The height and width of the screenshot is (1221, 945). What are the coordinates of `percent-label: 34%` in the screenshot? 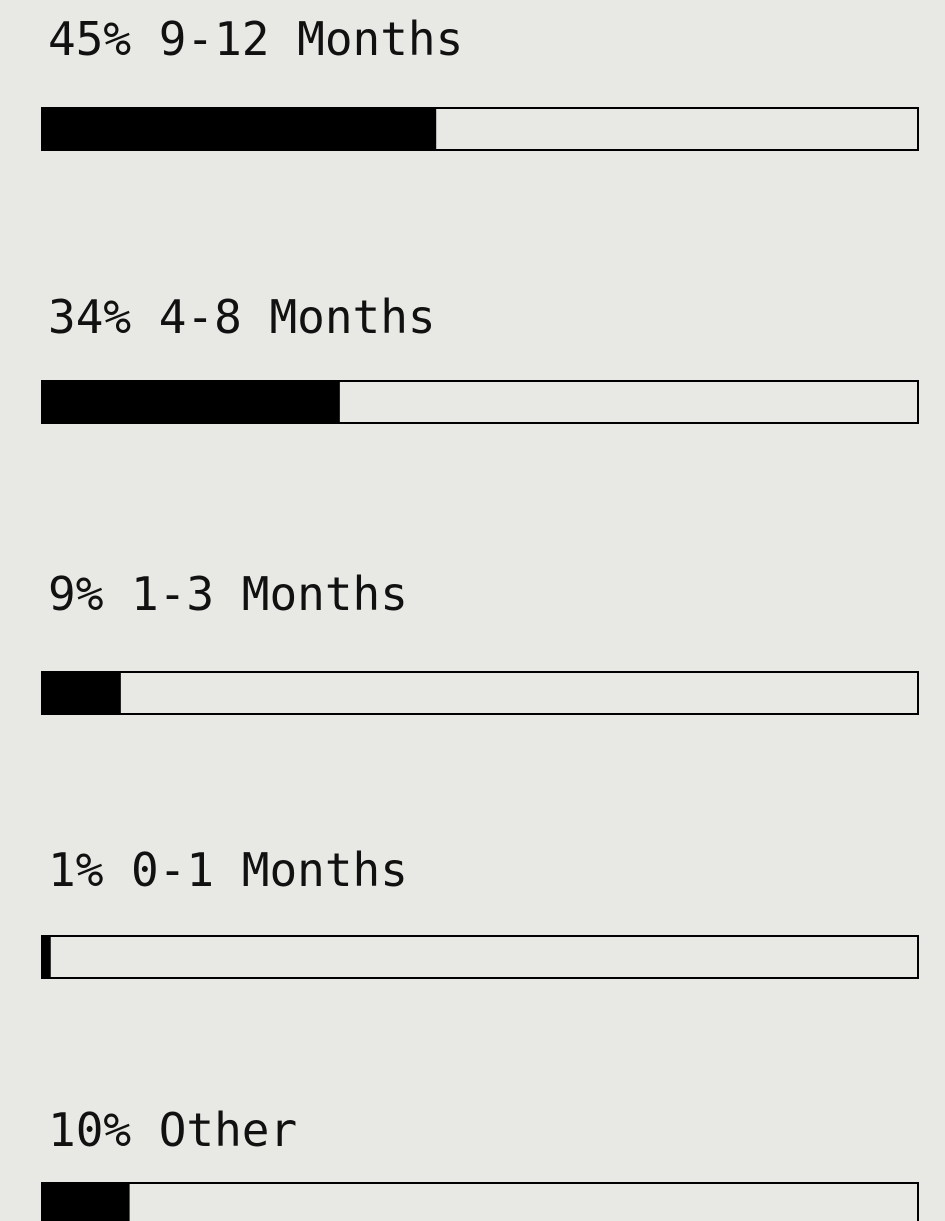 It's located at (89, 317).